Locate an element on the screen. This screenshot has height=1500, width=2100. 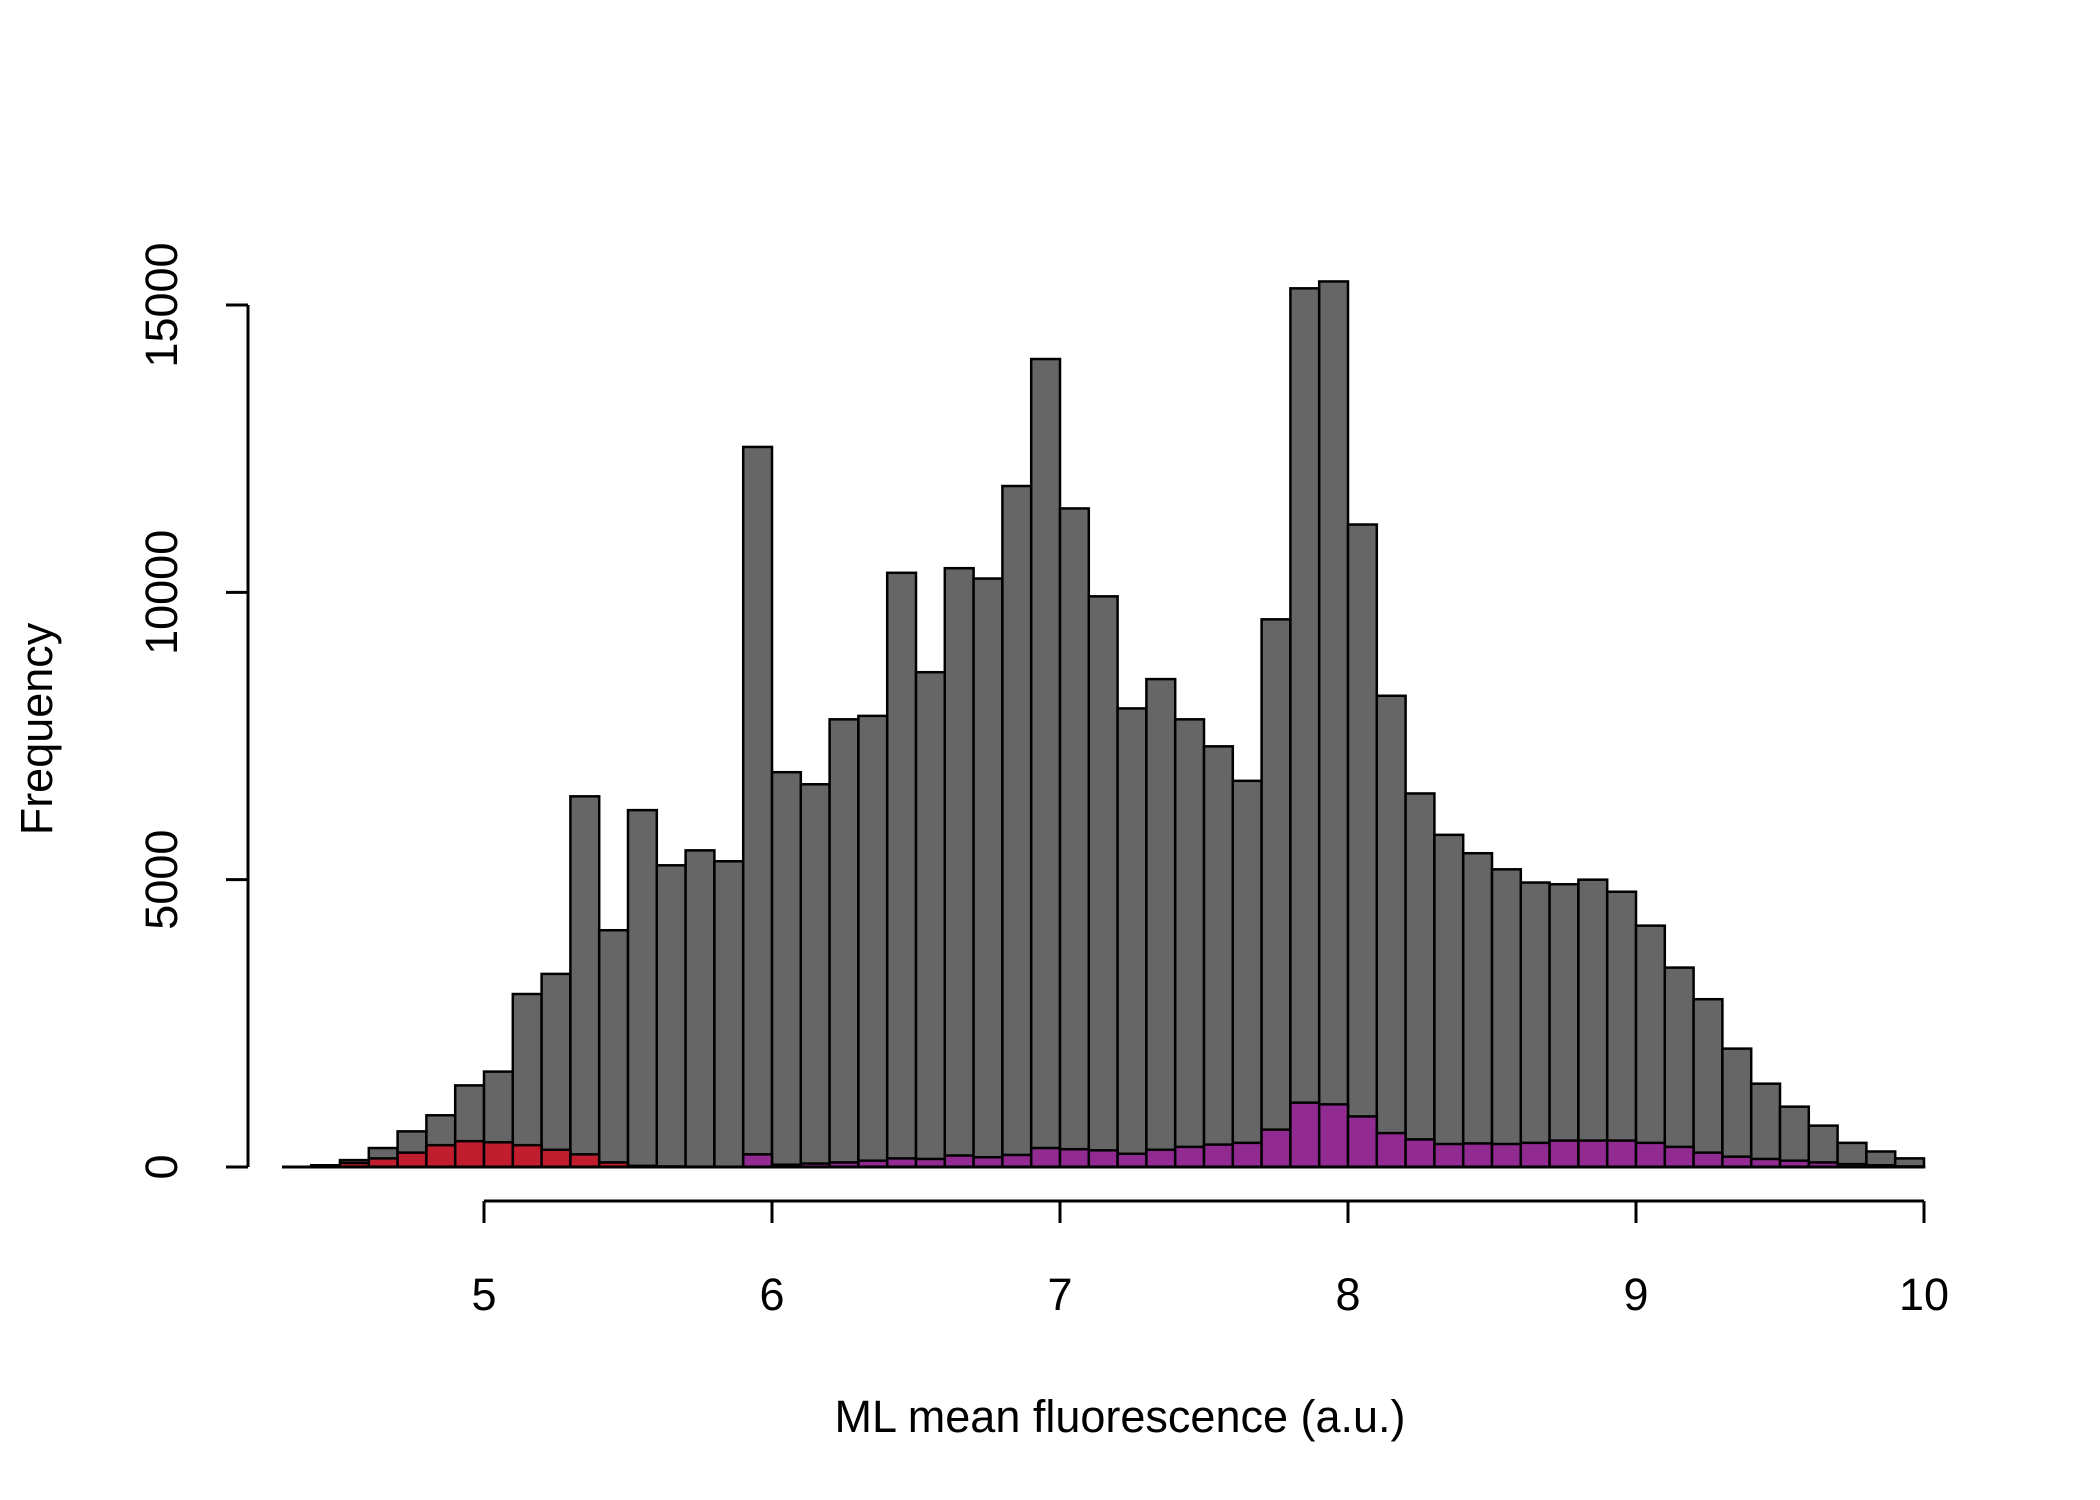
purple-series-bars is located at coordinates (1333, 1135).